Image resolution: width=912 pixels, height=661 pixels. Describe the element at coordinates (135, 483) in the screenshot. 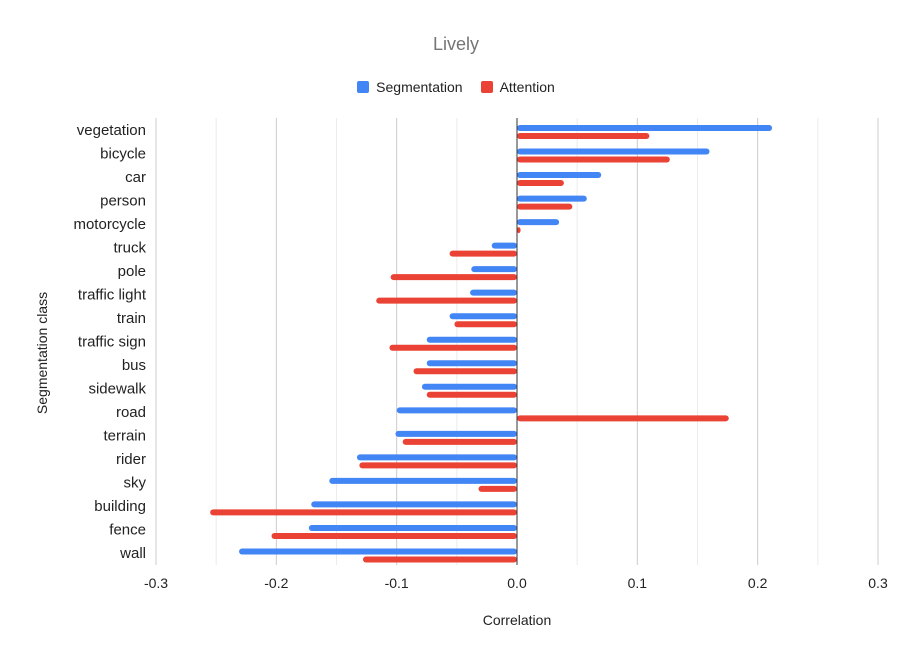

I see `category-label: sky` at that location.